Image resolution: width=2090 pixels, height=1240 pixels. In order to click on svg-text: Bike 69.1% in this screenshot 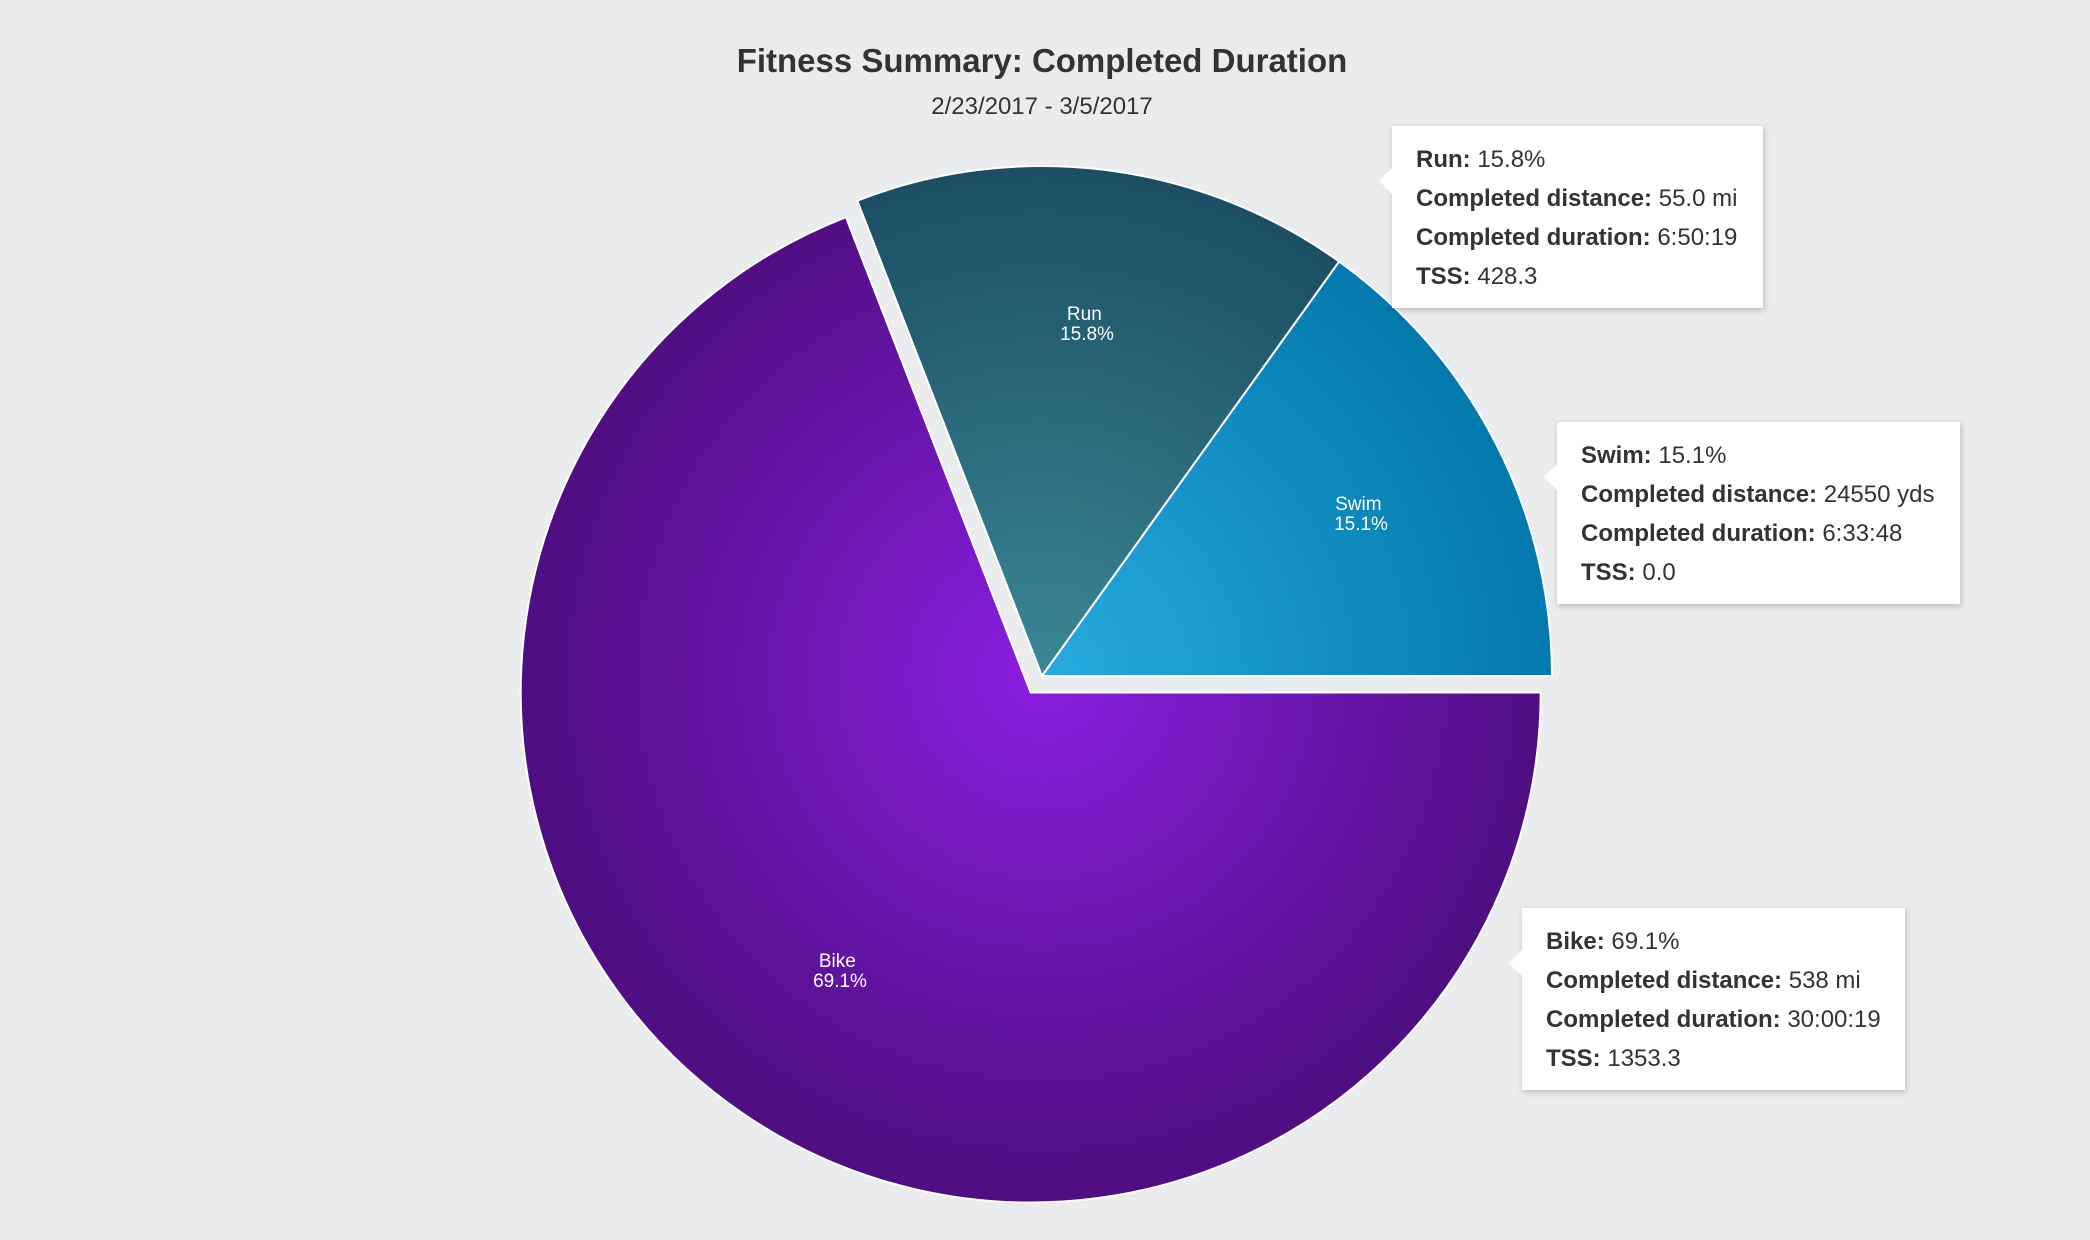, I will do `click(840, 971)`.